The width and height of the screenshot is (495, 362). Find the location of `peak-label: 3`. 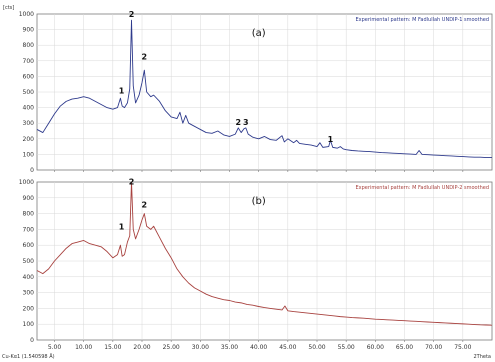

peak-label: 3 is located at coordinates (246, 122).